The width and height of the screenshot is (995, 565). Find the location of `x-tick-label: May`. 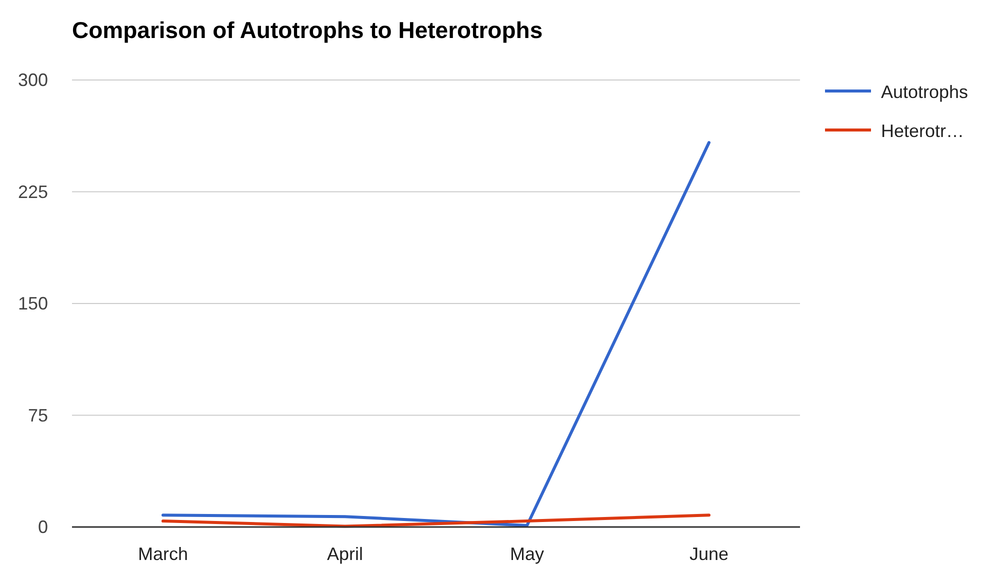

x-tick-label: May is located at coordinates (527, 554).